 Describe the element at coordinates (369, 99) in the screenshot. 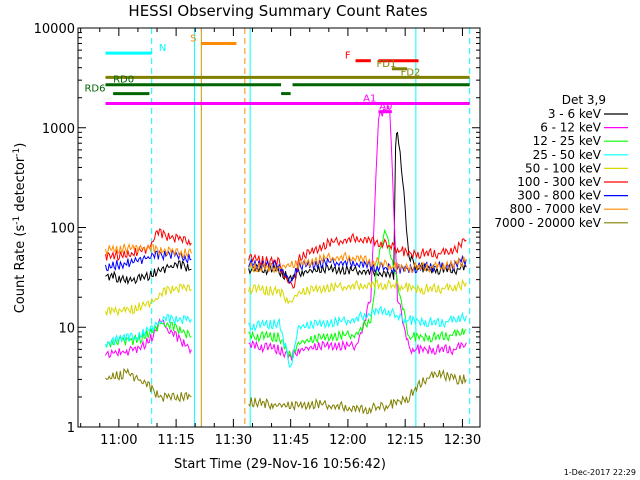

I see `flag-label-10: A1` at that location.